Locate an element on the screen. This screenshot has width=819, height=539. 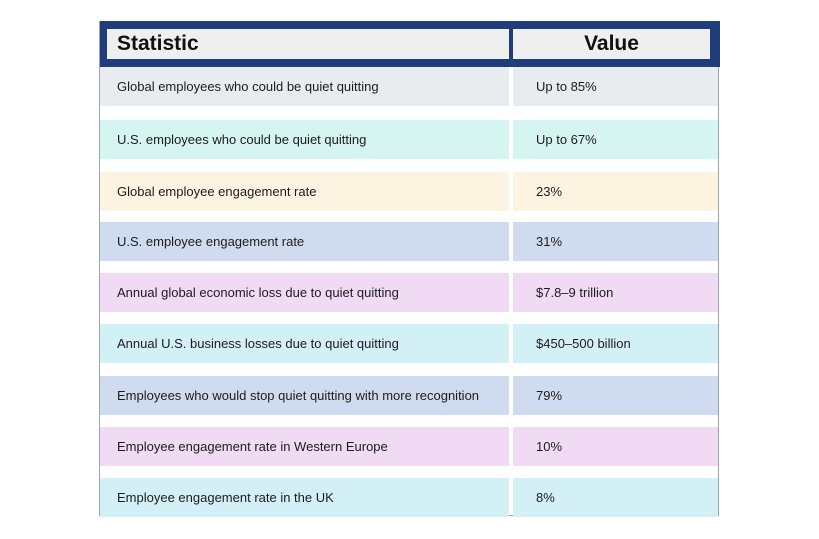
table-row: Employee engagement rate in the UK 8% is located at coordinates (409, 497).